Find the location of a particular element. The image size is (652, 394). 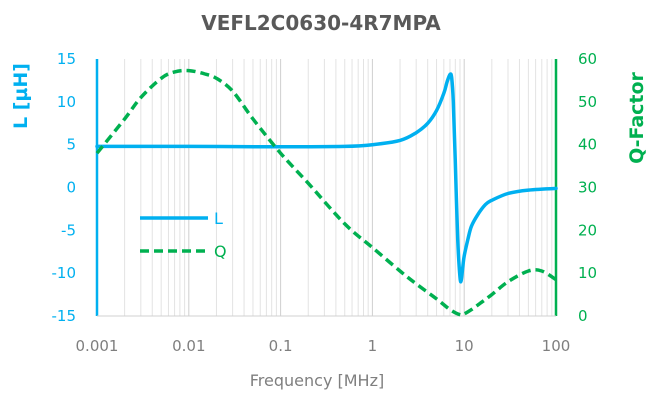

y-left-tick-label: 15 is located at coordinates (66, 59).